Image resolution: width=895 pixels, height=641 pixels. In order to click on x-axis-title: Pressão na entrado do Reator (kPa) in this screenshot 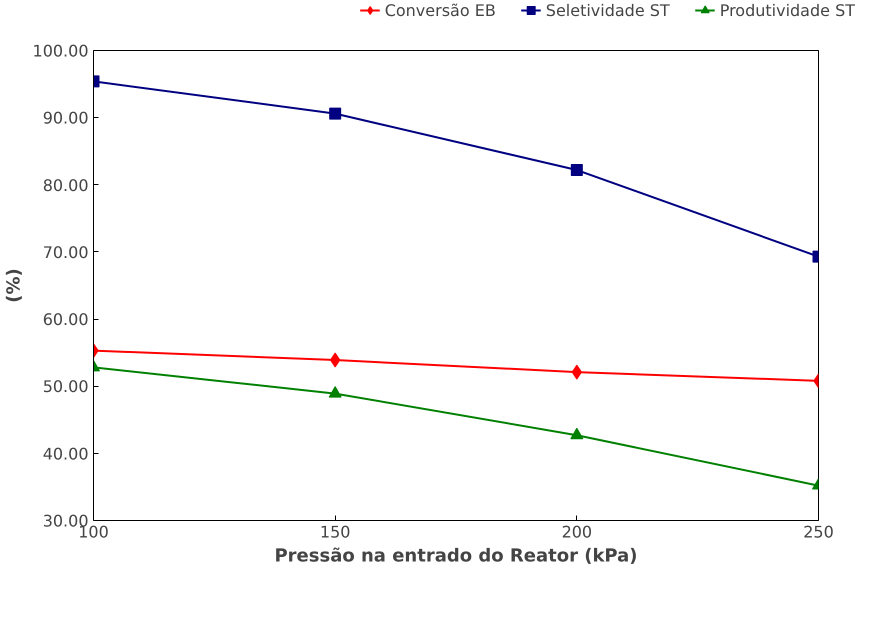, I will do `click(456, 556)`.